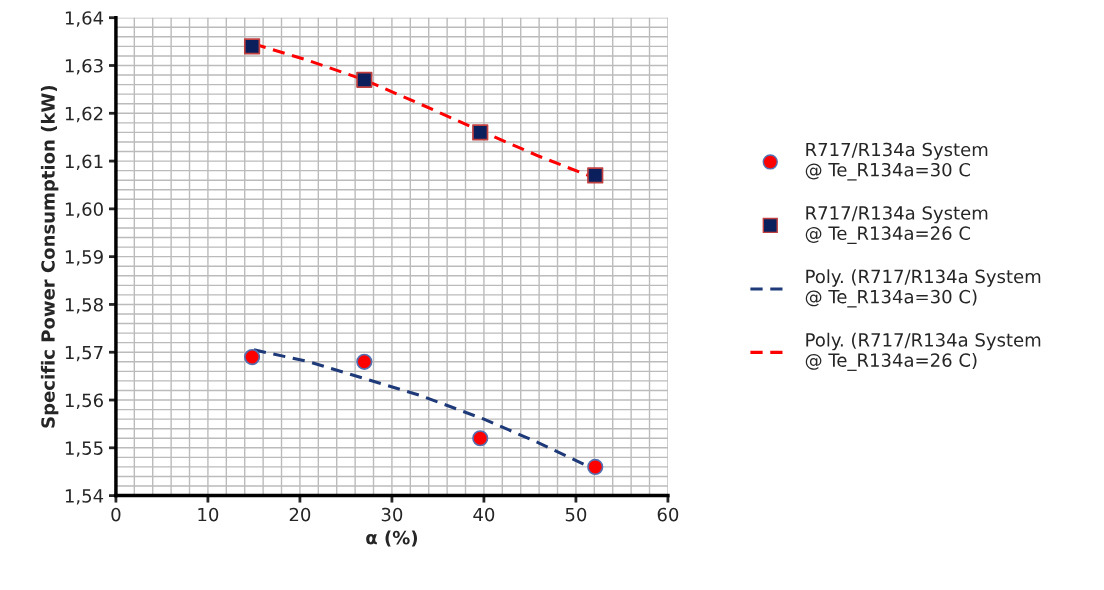  What do you see at coordinates (84, 258) in the screenshot?
I see `y-tick-label: 1,59` at bounding box center [84, 258].